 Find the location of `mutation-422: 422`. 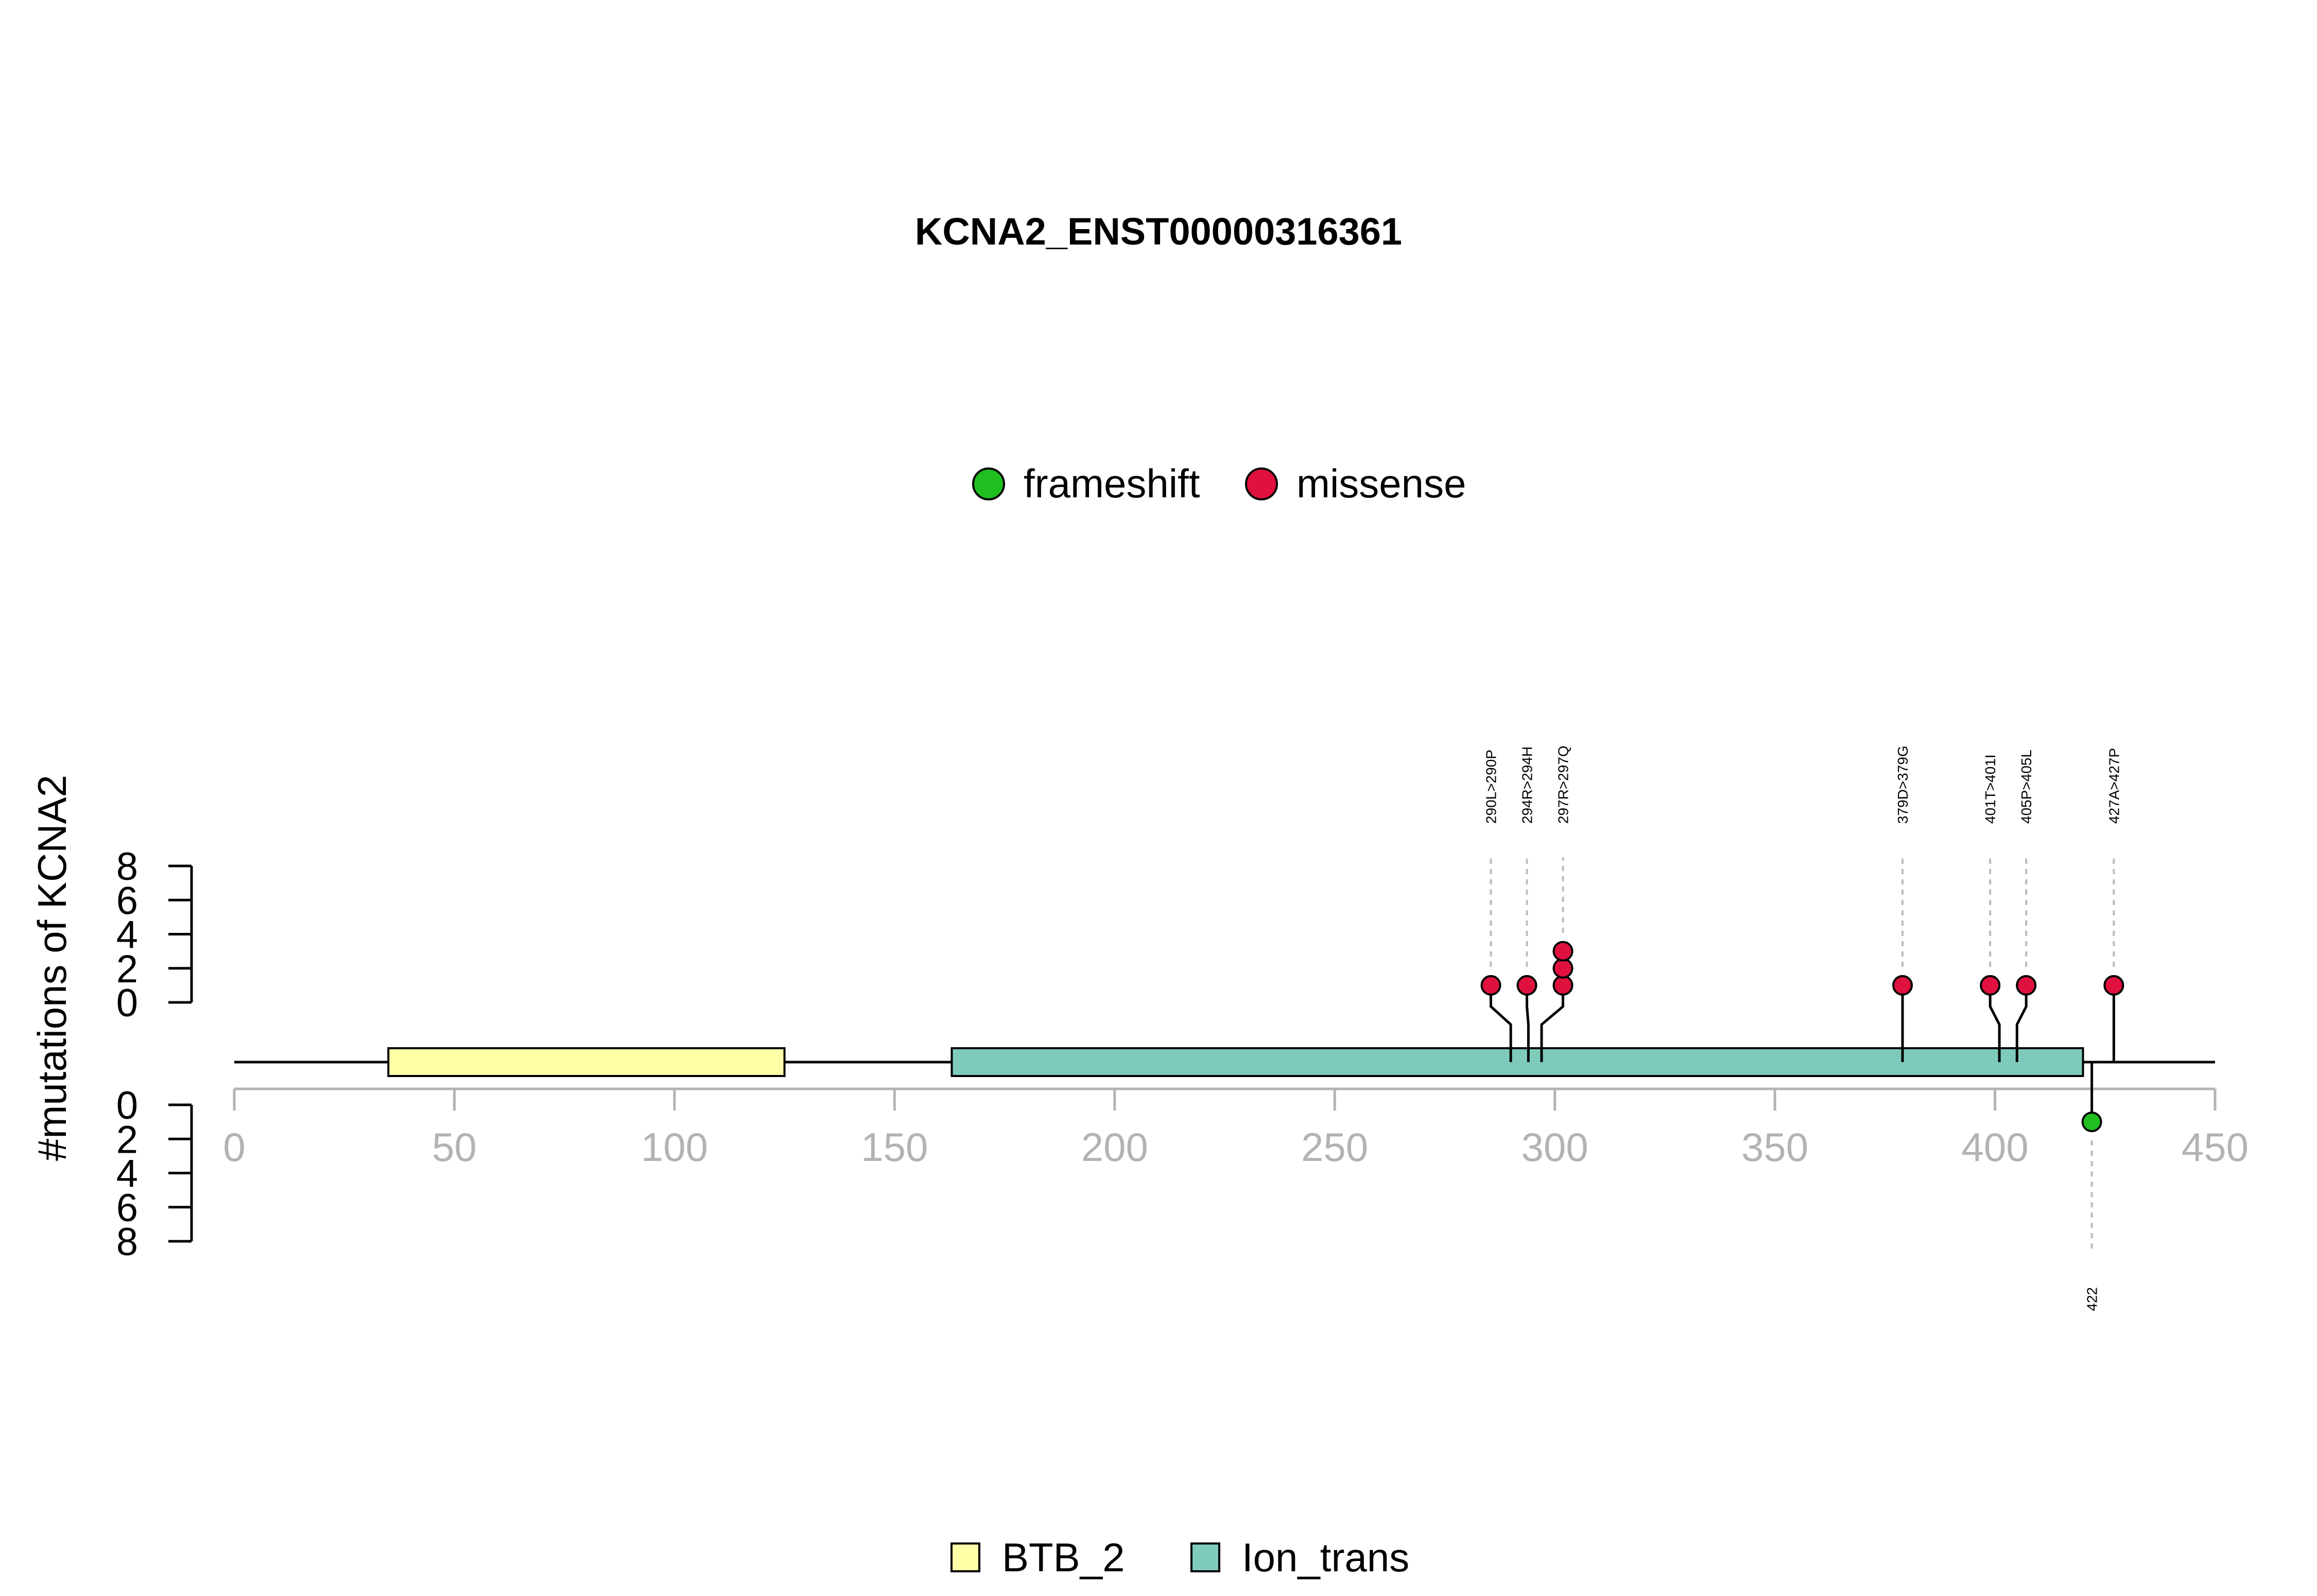

mutation-422: 422 is located at coordinates (2091, 1186).